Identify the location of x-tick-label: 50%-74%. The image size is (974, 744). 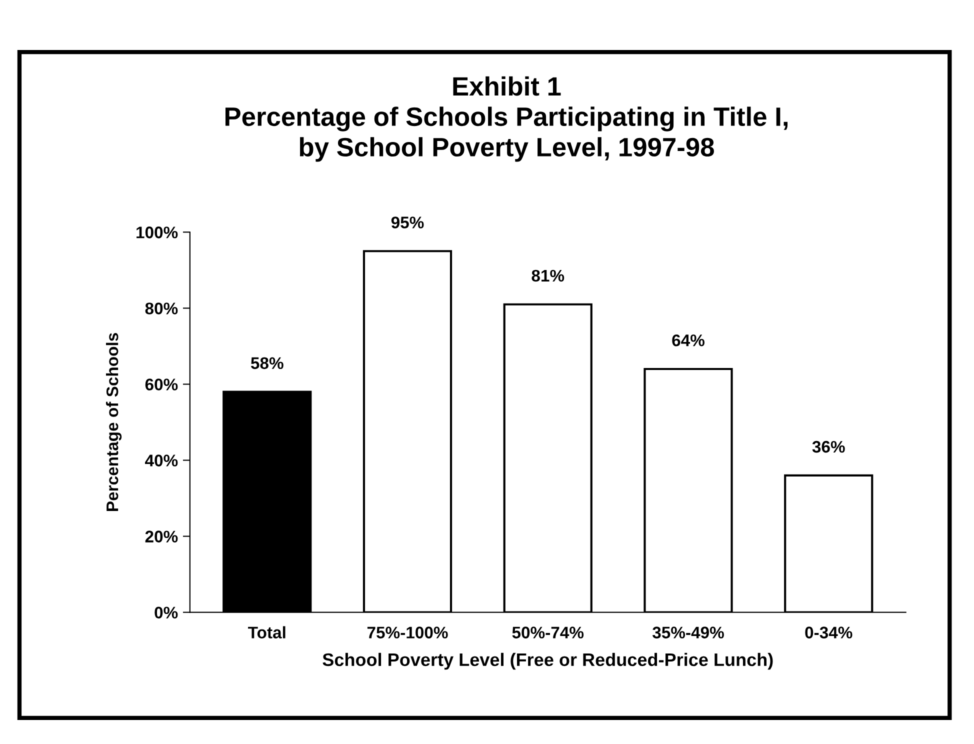
(548, 632).